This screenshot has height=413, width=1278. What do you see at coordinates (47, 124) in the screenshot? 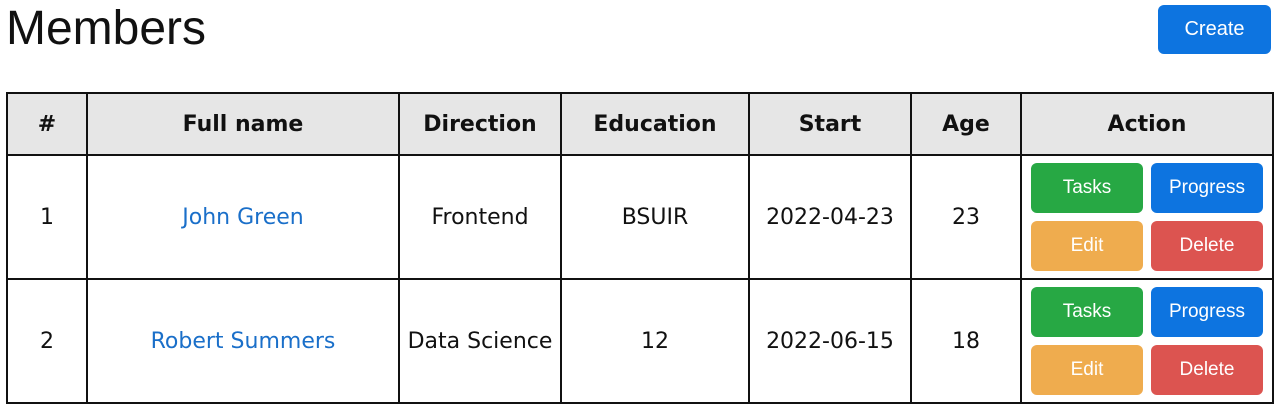
I see `column-header-number: #` at bounding box center [47, 124].